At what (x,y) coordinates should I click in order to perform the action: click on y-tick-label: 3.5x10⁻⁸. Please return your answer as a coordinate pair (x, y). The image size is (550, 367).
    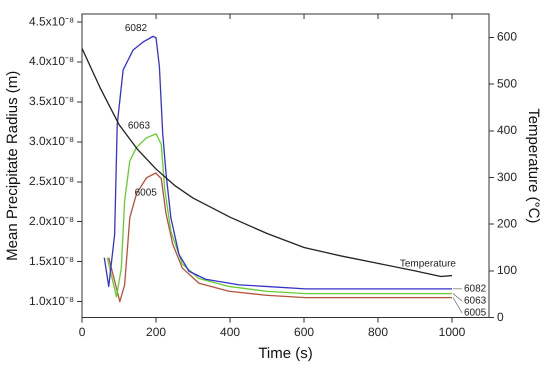
    Looking at the image, I should click on (51, 101).